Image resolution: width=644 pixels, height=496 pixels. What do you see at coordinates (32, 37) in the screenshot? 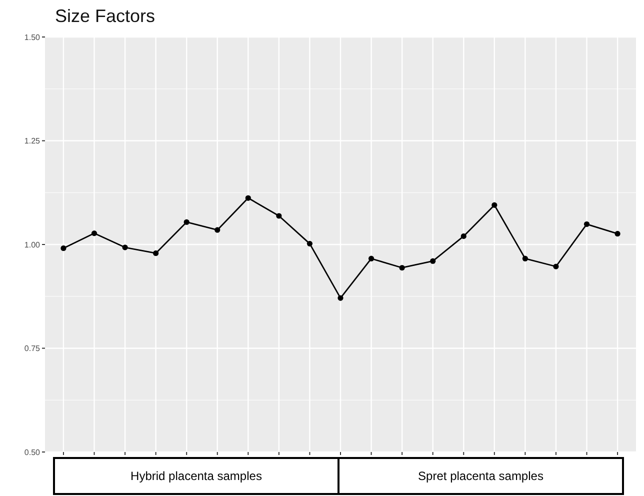
I see `y-tick-label: 1.50` at bounding box center [32, 37].